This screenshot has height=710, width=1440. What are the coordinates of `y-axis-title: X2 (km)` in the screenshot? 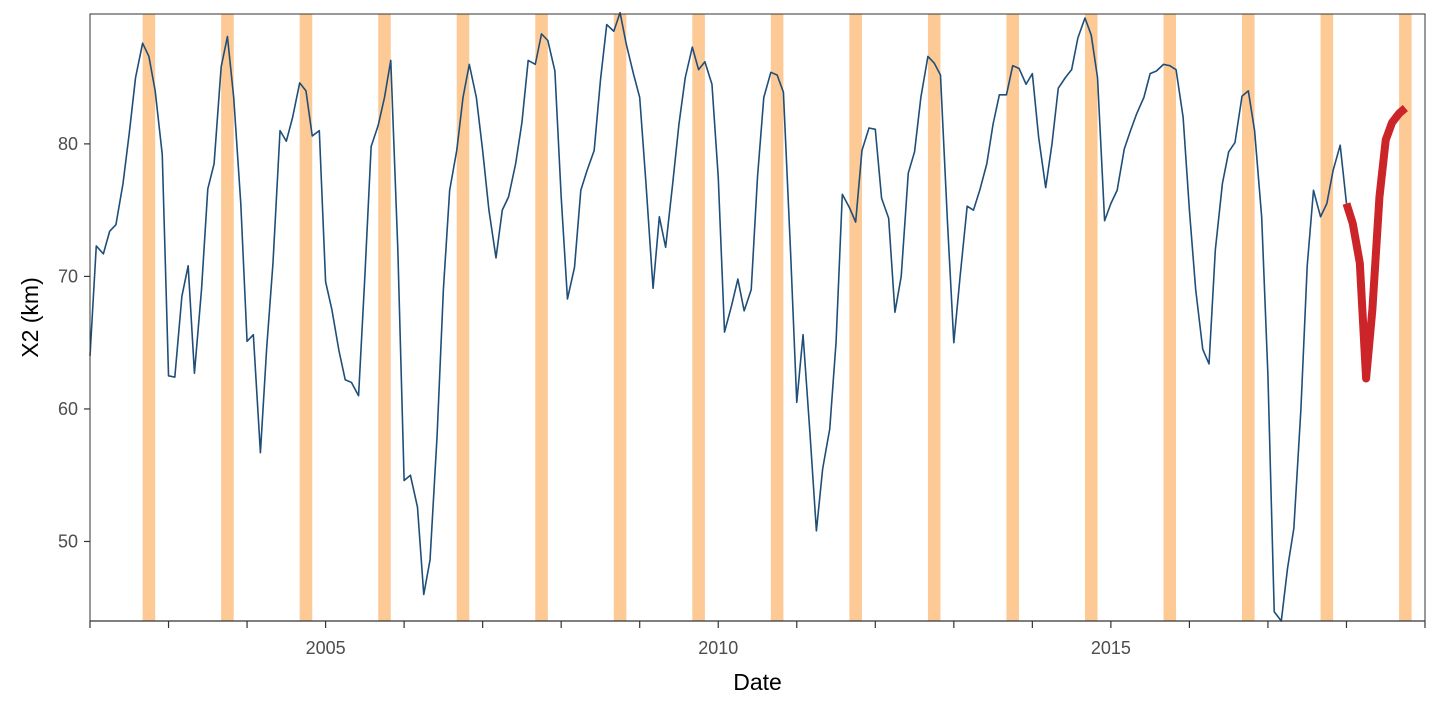 It's located at (30, 317).